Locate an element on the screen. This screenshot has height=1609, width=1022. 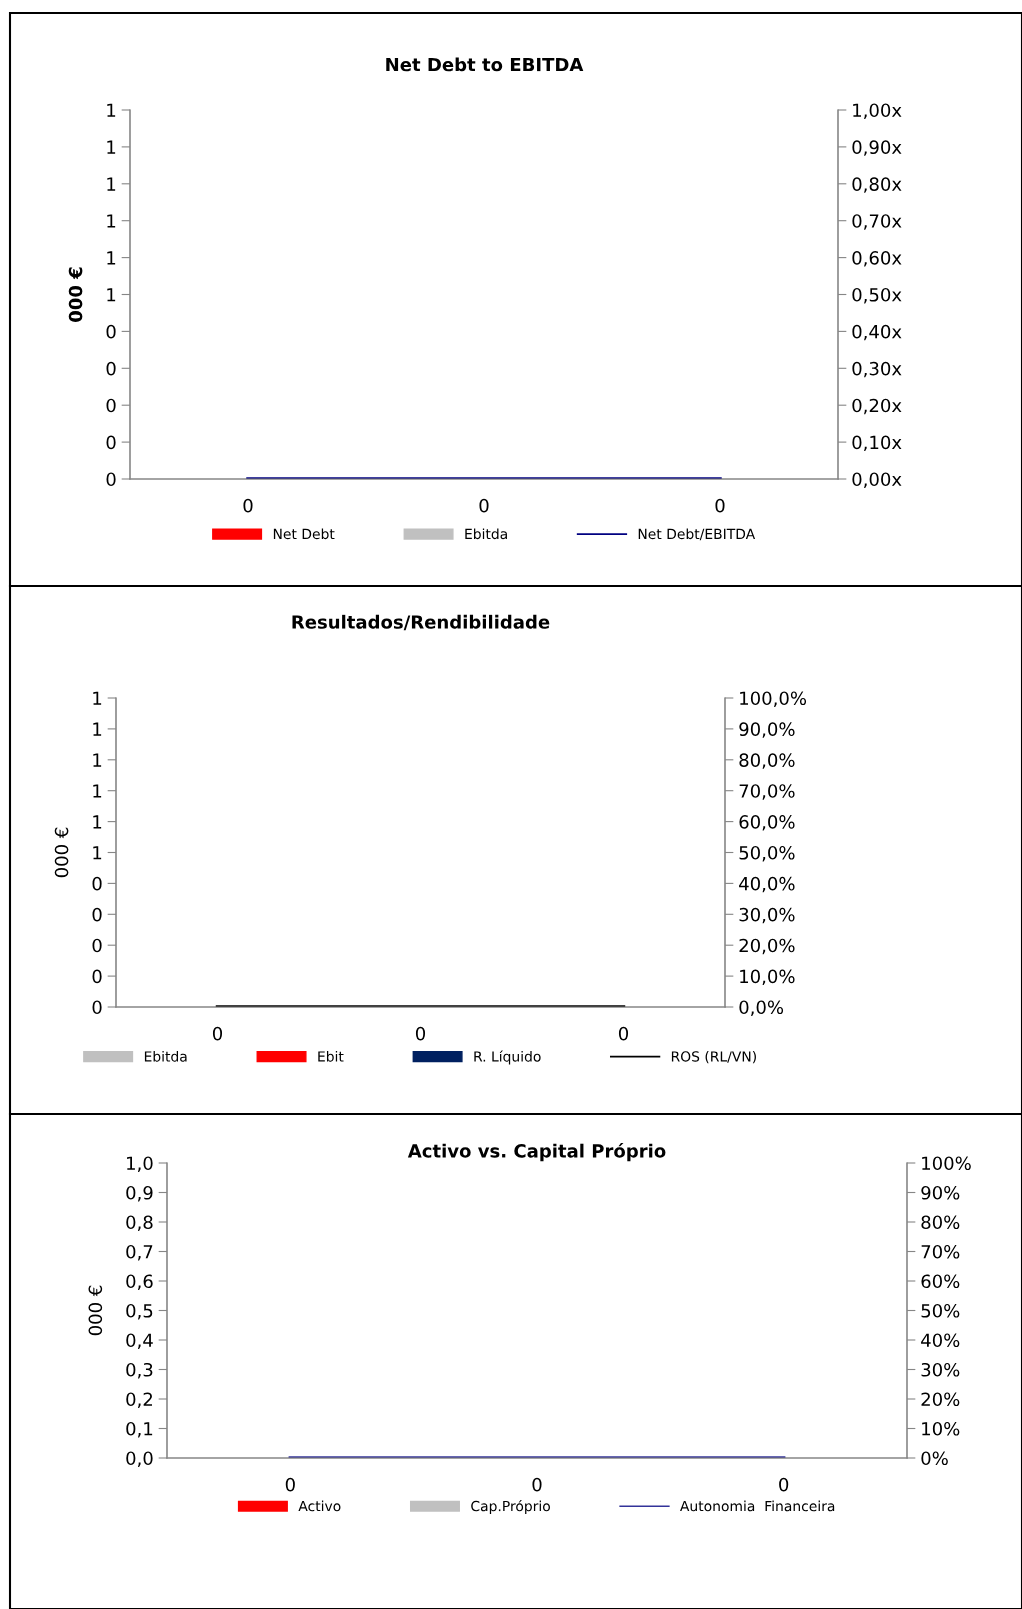
y2-tick-label: 1,00x is located at coordinates (877, 111).